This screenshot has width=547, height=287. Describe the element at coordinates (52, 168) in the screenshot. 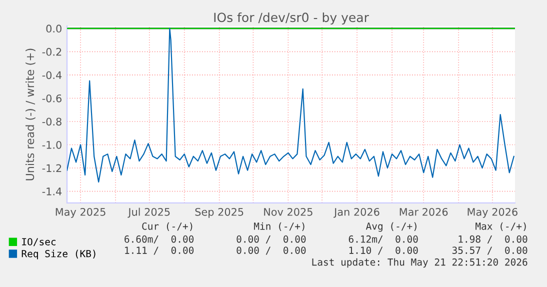

I see `y-tick-label: -1.2` at that location.